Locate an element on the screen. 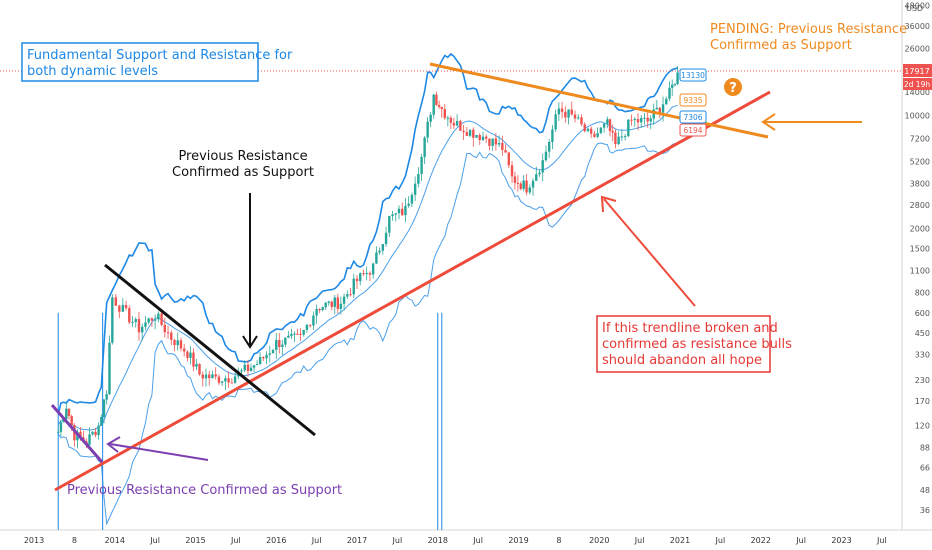 The width and height of the screenshot is (932, 550). y-tick-label: 7200 is located at coordinates (920, 139).